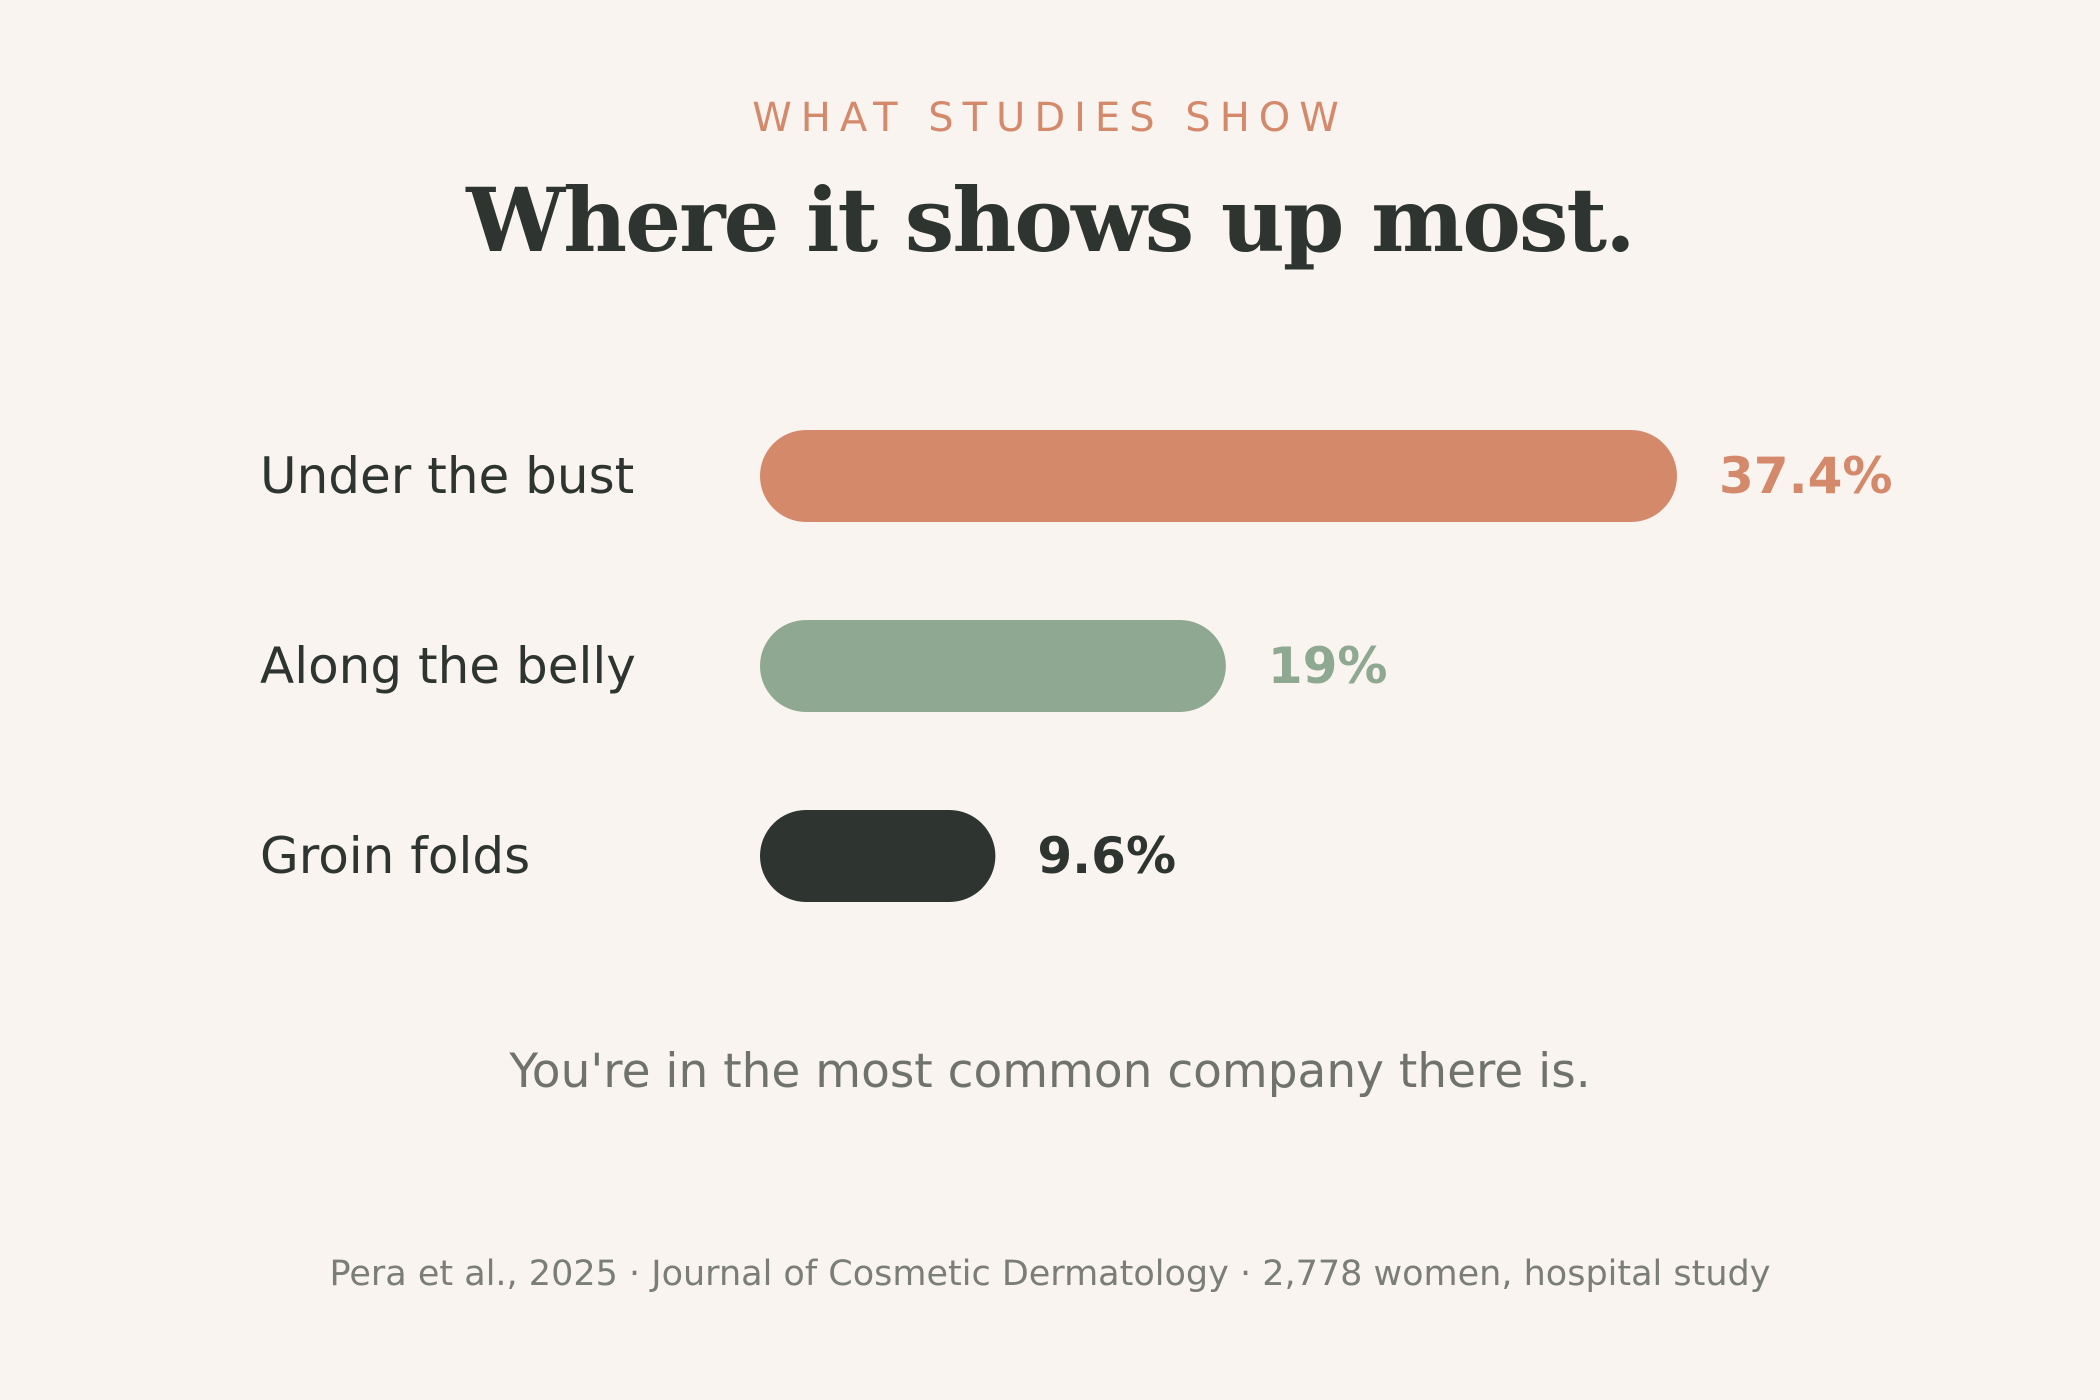  What do you see at coordinates (395, 856) in the screenshot?
I see `category-label-groin-folds: Groin folds` at bounding box center [395, 856].